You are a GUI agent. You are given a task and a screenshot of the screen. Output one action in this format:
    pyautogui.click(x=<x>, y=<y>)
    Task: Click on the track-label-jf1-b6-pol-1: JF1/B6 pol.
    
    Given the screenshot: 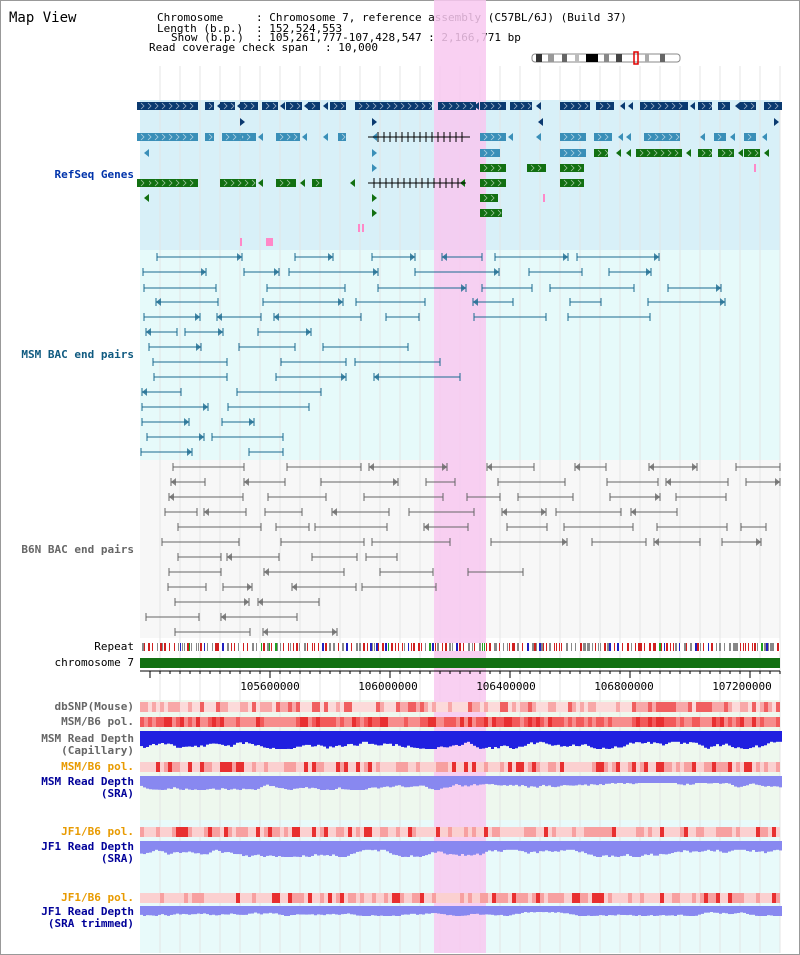 What is the action you would take?
    pyautogui.click(x=97, y=831)
    